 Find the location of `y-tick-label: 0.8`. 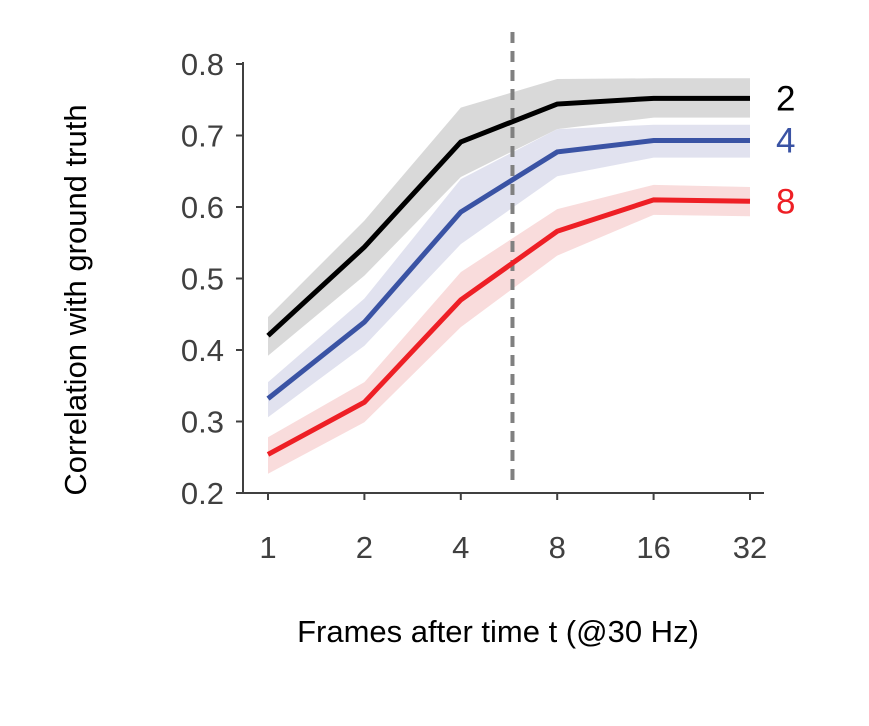

y-tick-label: 0.8 is located at coordinates (202, 64).